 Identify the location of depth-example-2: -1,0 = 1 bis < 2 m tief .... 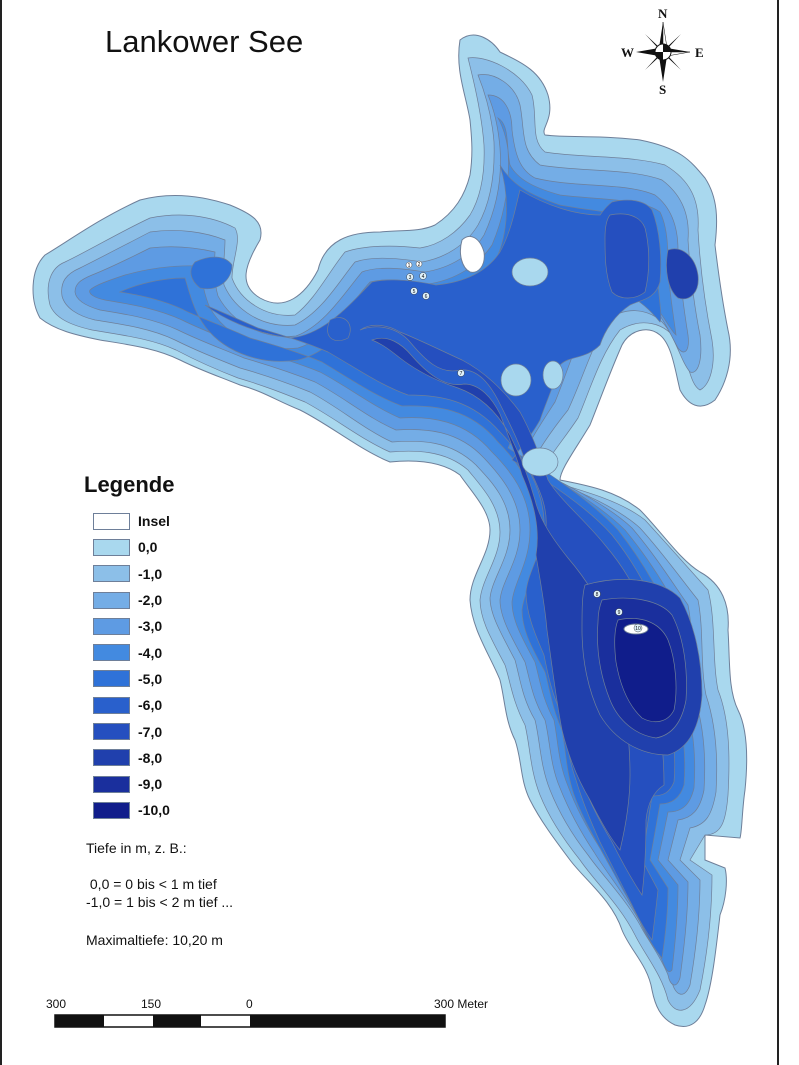
(160, 902).